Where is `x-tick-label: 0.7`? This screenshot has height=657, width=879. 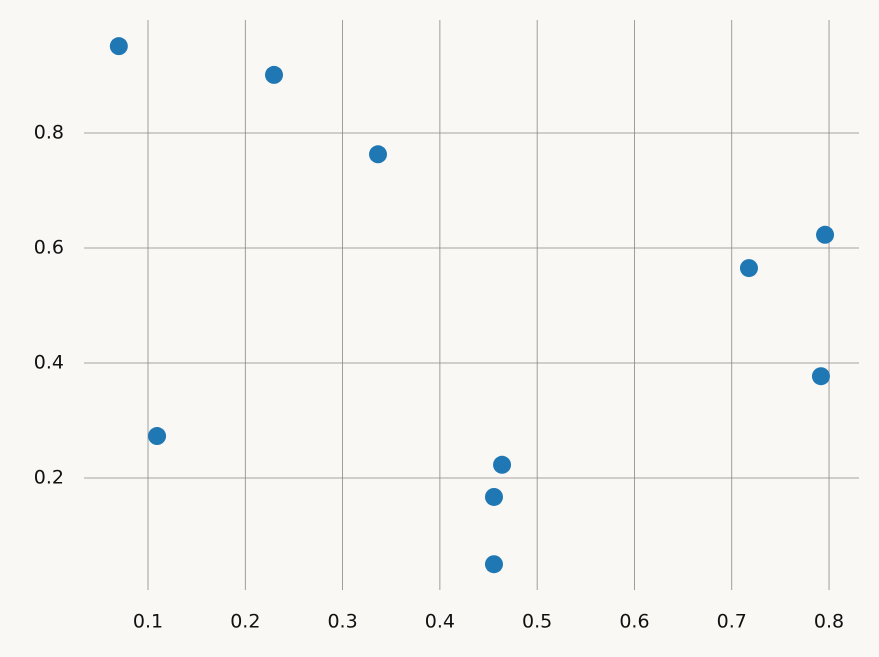
x-tick-label: 0.7 is located at coordinates (732, 622).